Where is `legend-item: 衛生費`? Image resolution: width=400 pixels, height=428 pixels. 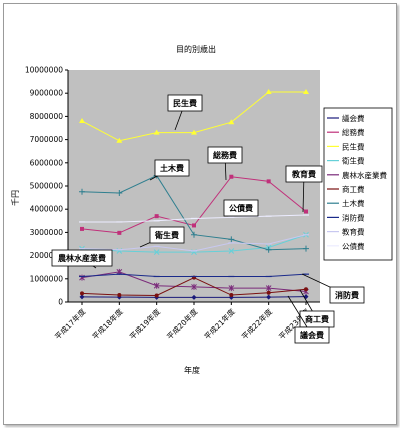
legend-item: 衛生費 is located at coordinates (346, 161).